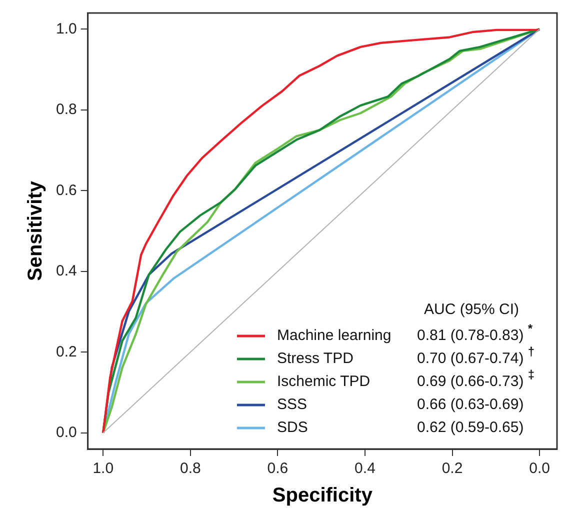  What do you see at coordinates (66, 109) in the screenshot?
I see `y-tick-label: 0.8` at bounding box center [66, 109].